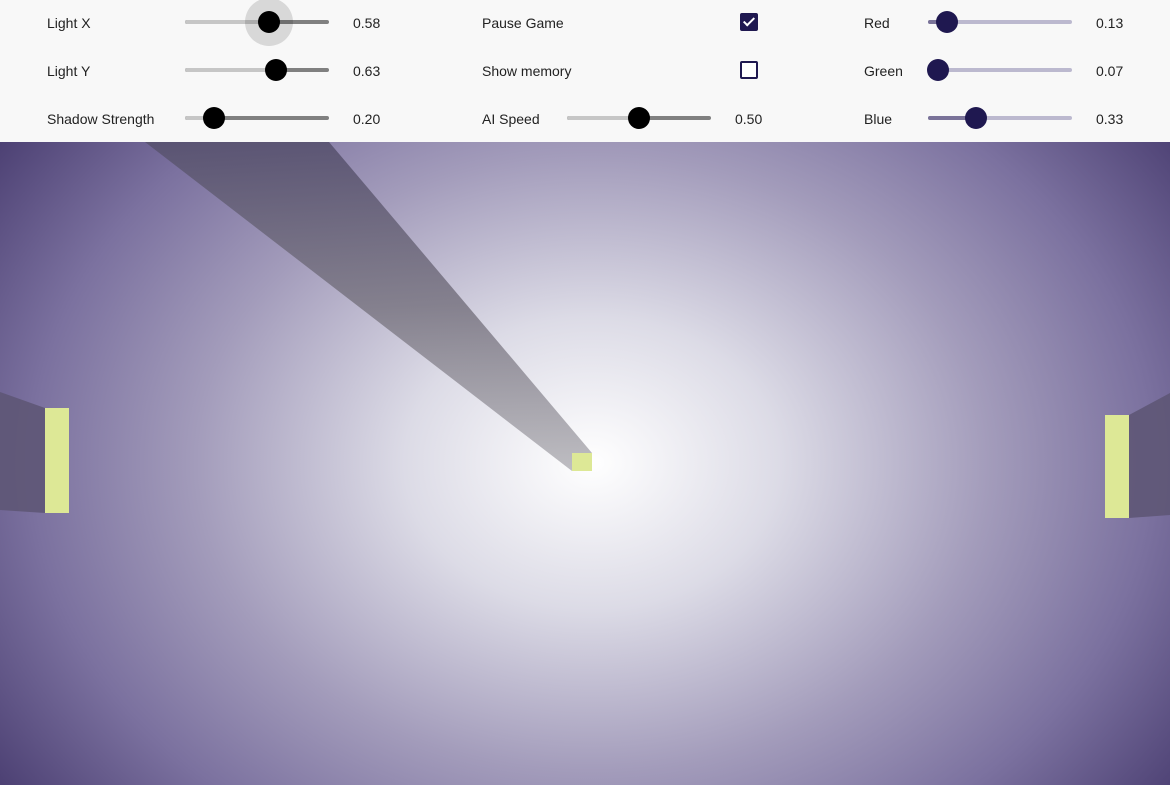 The height and width of the screenshot is (785, 1170). I want to click on light-x-label: Light X, so click(69, 23).